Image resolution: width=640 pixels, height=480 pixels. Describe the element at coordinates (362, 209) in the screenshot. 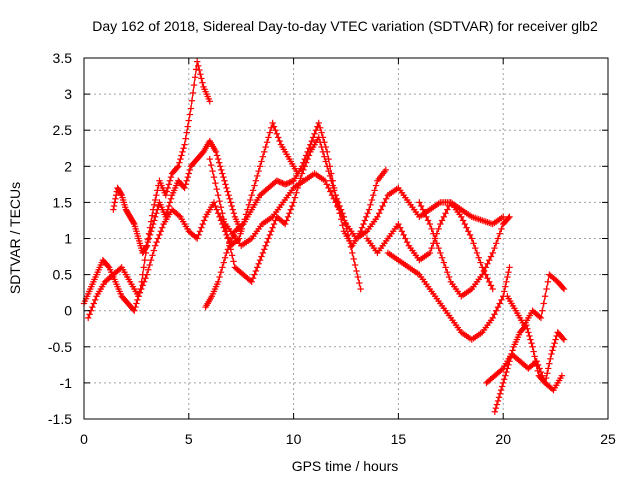

I see `data-series-sat-f` at that location.